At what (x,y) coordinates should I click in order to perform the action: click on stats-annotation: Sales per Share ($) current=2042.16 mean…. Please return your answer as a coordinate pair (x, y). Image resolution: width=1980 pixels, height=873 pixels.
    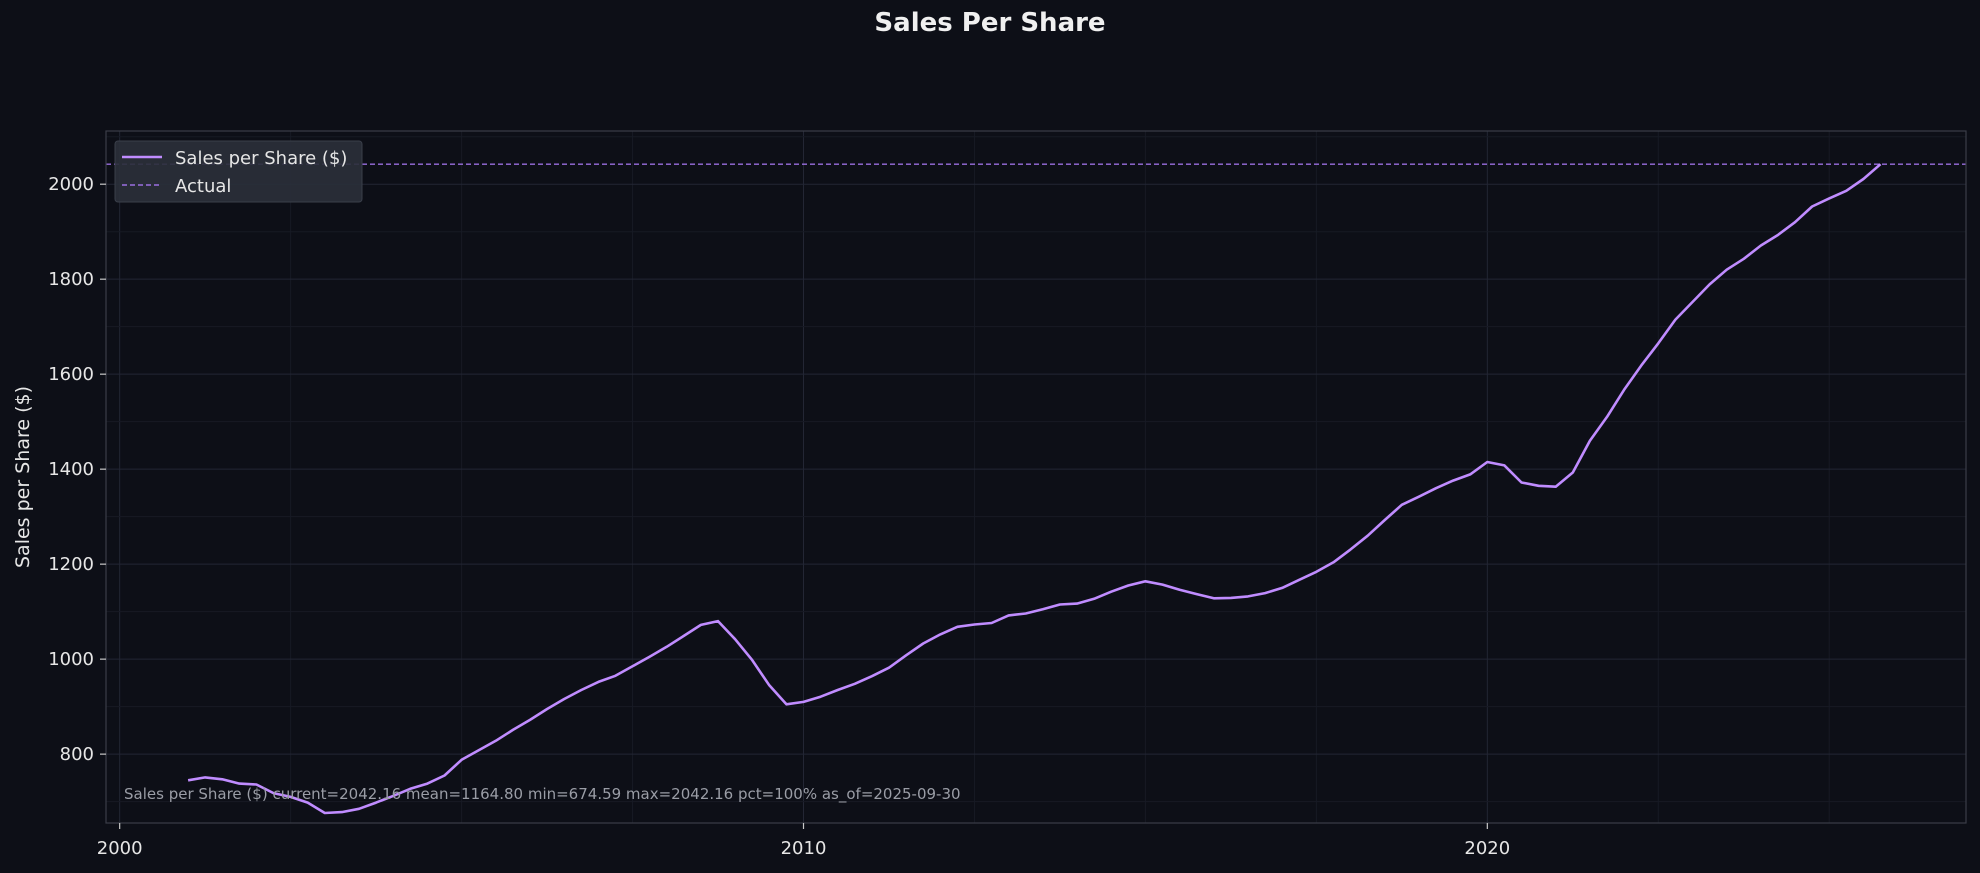
    Looking at the image, I should click on (542, 794).